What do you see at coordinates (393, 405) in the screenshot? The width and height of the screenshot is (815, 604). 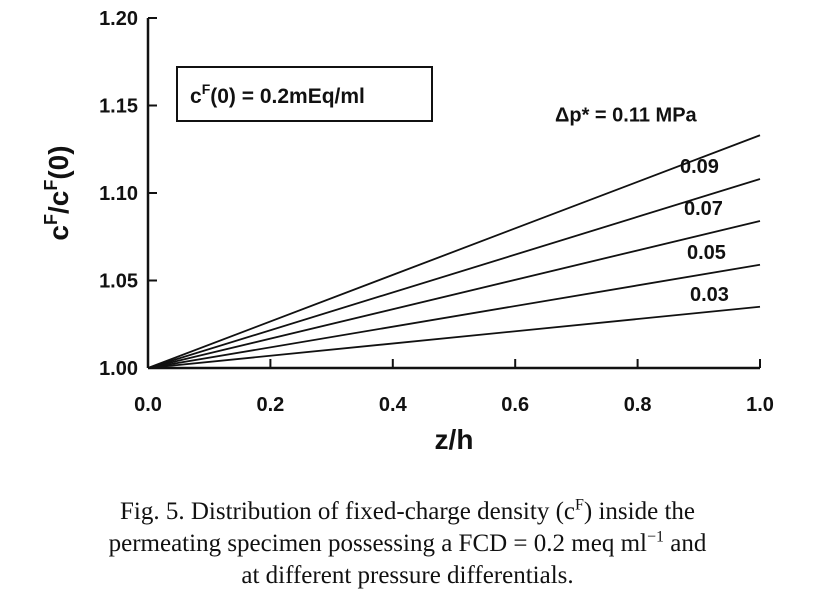 I see `x-tick-label: 0.4` at bounding box center [393, 405].